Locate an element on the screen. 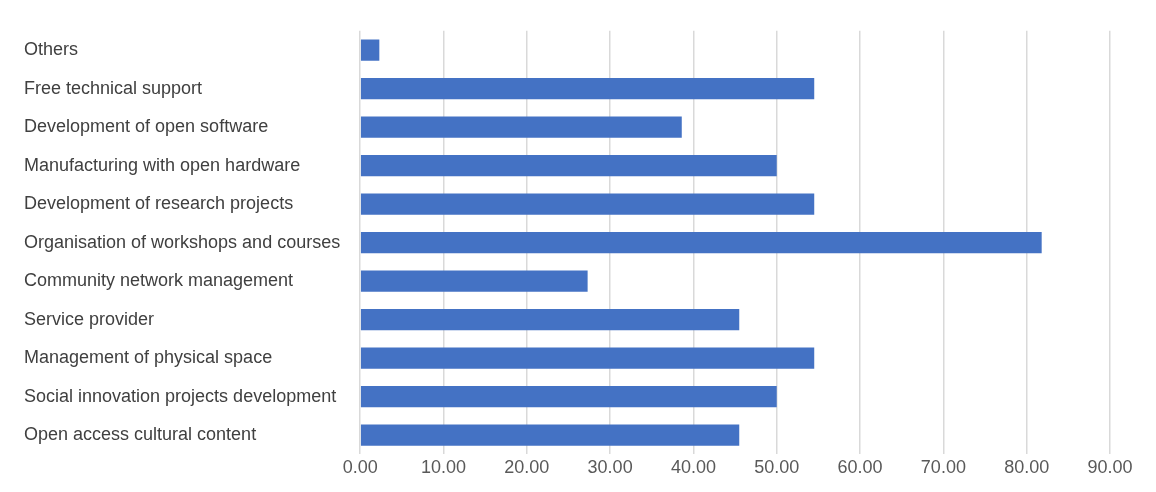  x-tick-label: 50.00 is located at coordinates (777, 467).